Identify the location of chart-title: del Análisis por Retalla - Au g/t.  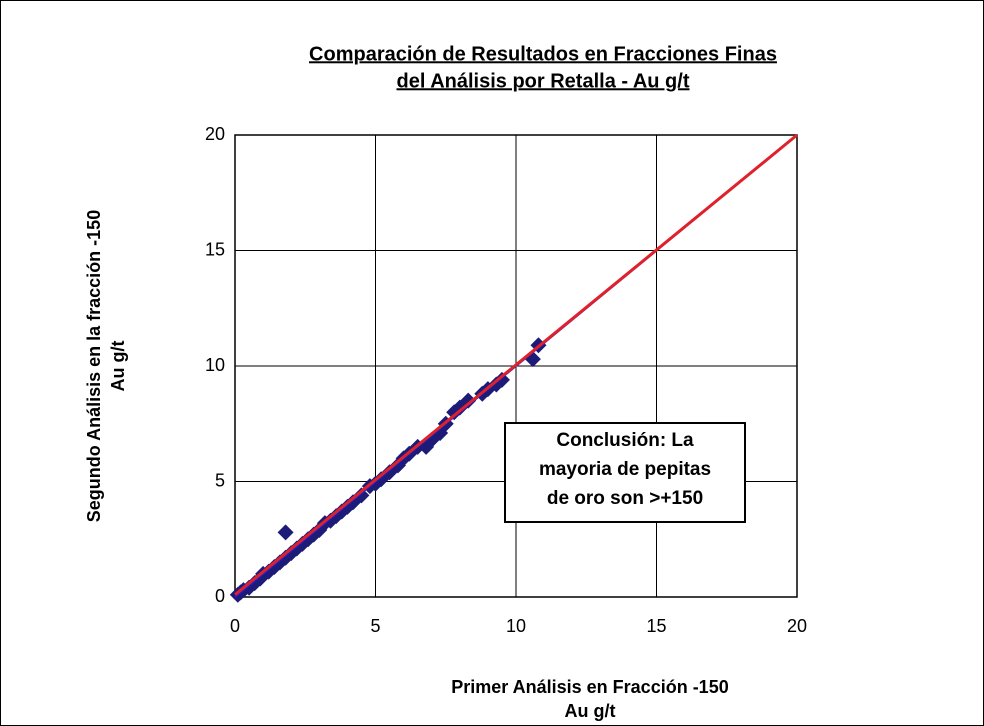
(542, 81).